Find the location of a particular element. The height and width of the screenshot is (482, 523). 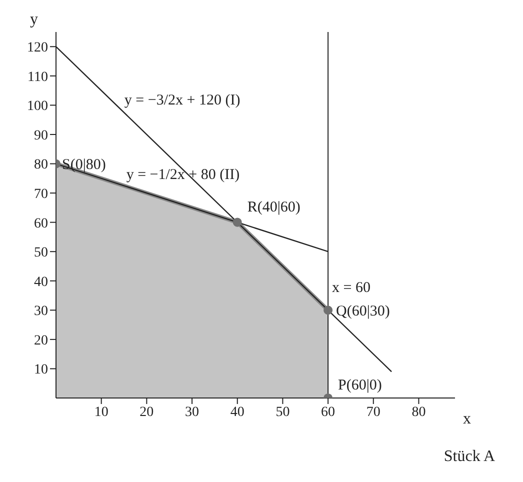

y-tick-label: 100 is located at coordinates (37, 106).